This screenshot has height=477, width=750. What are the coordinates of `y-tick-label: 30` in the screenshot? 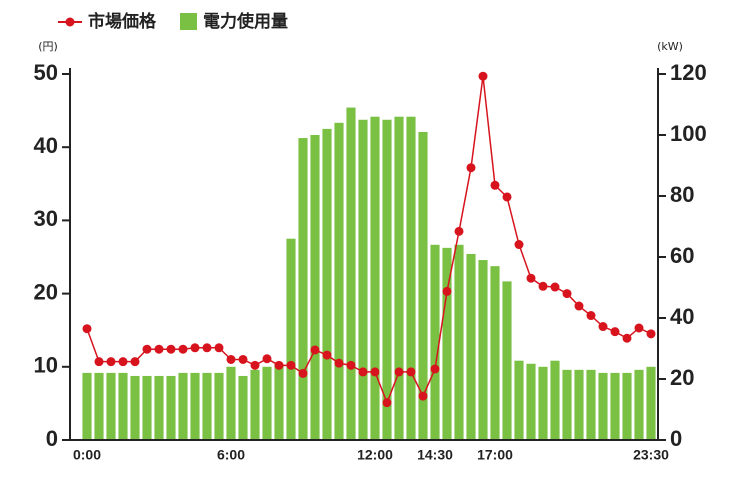 It's located at (46, 218).